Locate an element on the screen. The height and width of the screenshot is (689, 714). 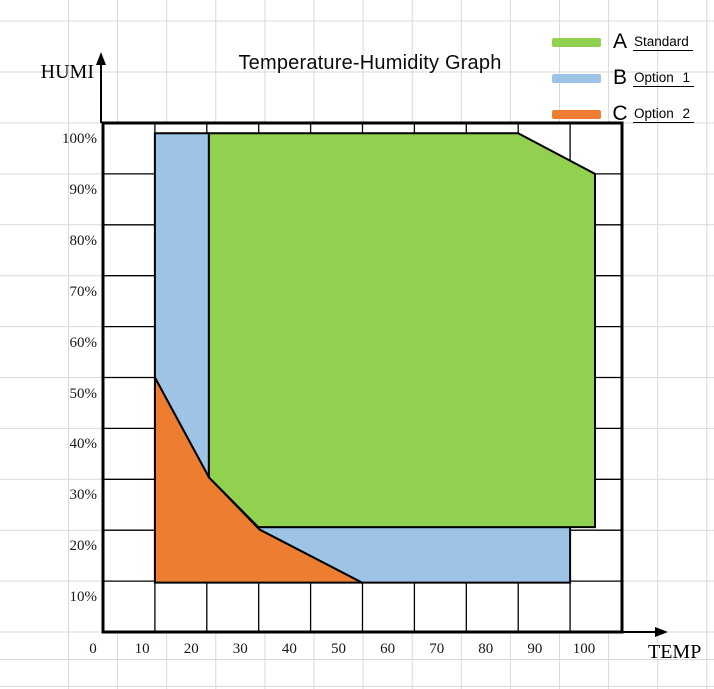
y-axis-arrow-head is located at coordinates (101, 58).